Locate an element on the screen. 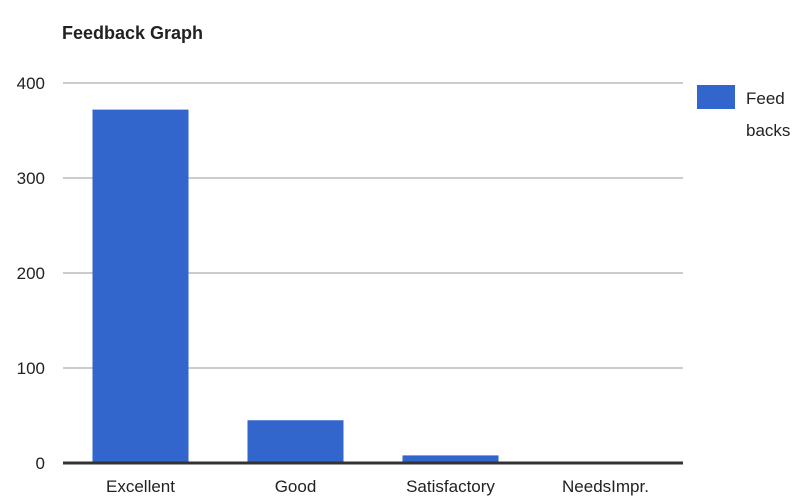 The width and height of the screenshot is (795, 500). legend: Feed backs is located at coordinates (743, 112).